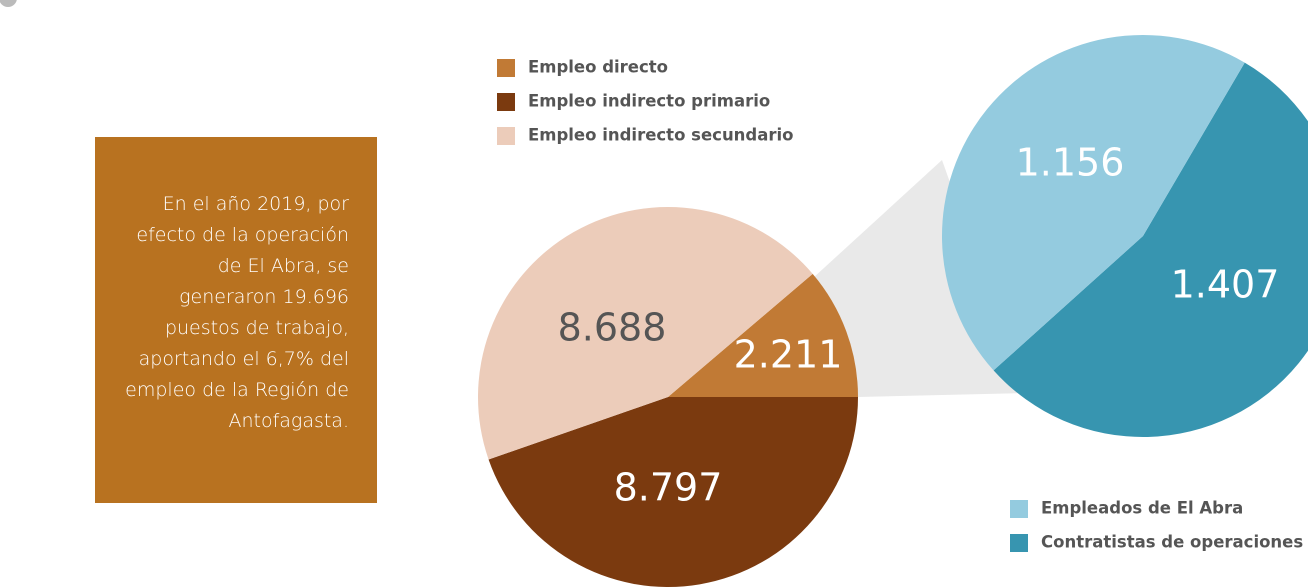  Describe the element at coordinates (788, 355) in the screenshot. I see `value-label: 2.211` at that location.